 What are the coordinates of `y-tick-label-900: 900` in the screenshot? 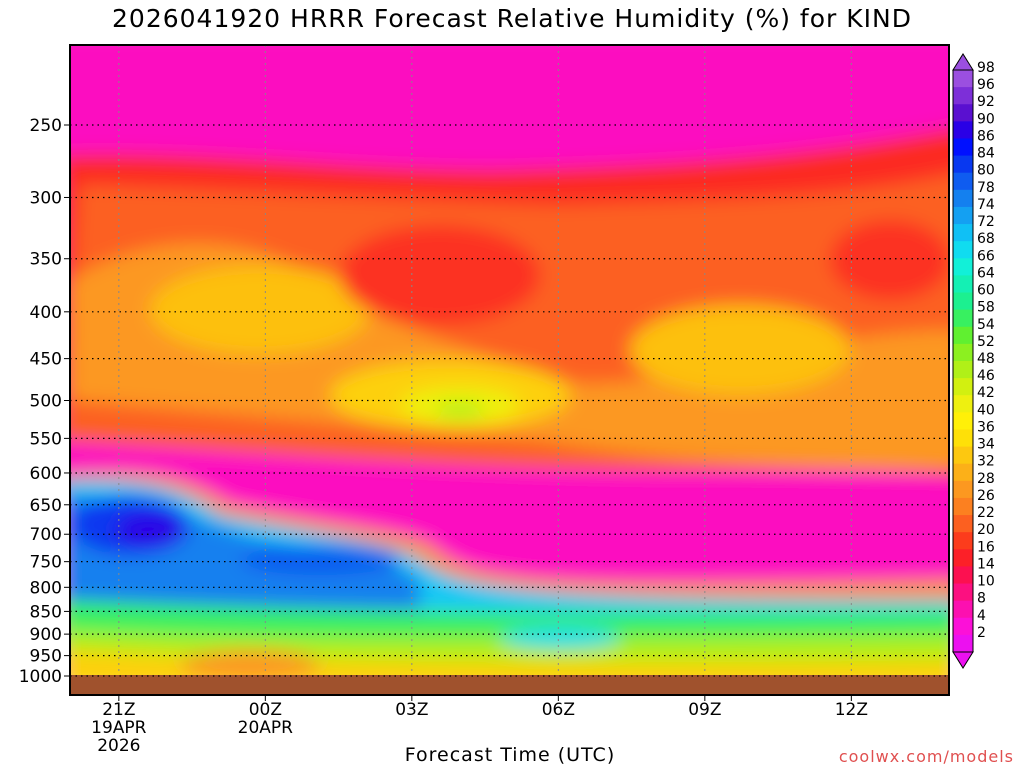 It's located at (46, 635).